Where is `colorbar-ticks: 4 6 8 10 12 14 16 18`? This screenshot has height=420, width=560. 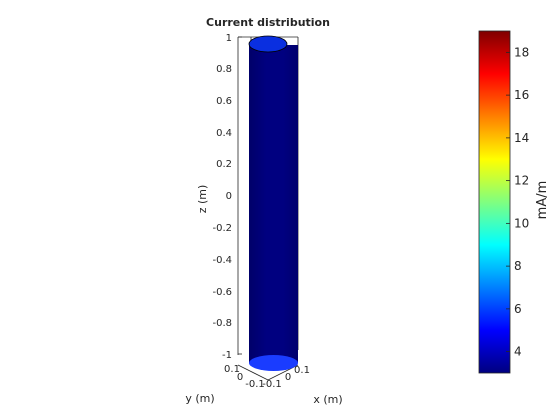 colorbar-ticks: 4 6 8 10 12 14 16 18 is located at coordinates (517, 202).